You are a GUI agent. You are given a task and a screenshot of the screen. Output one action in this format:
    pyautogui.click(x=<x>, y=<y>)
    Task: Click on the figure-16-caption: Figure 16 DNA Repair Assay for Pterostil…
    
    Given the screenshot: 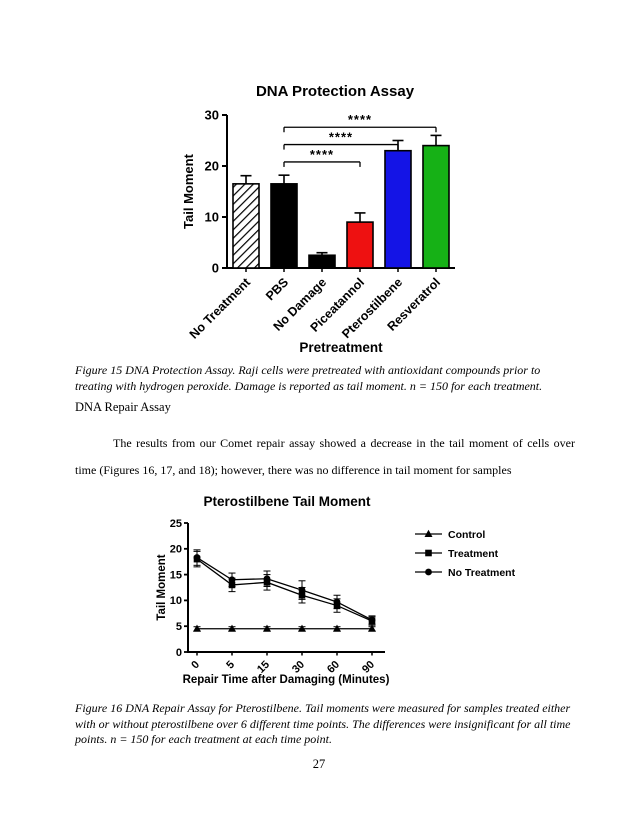 What is the action you would take?
    pyautogui.click(x=323, y=723)
    